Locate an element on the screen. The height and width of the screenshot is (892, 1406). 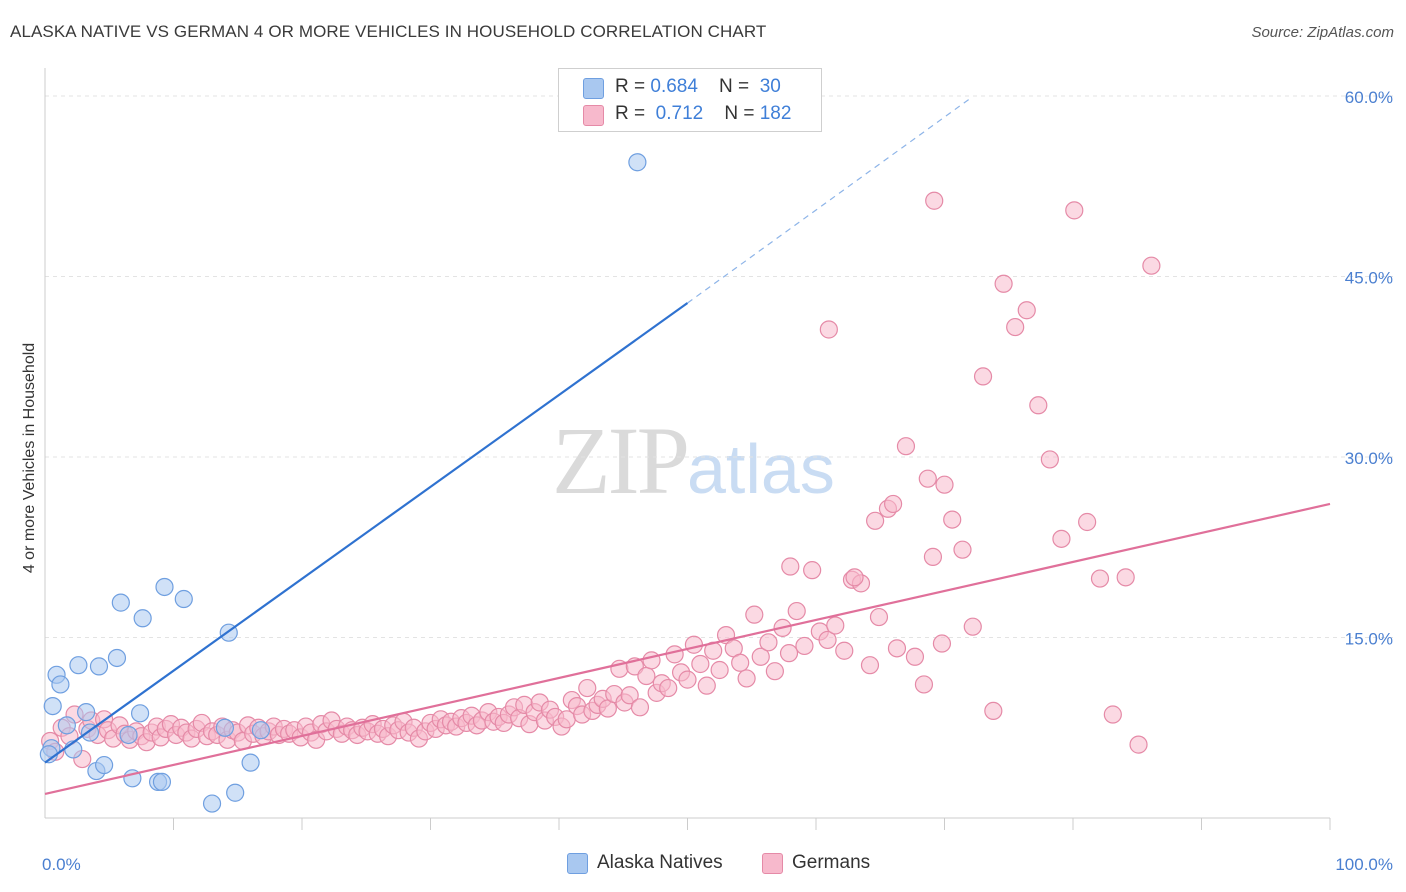
y-tick-label-3: 60.0% is located at coordinates (1369, 97).